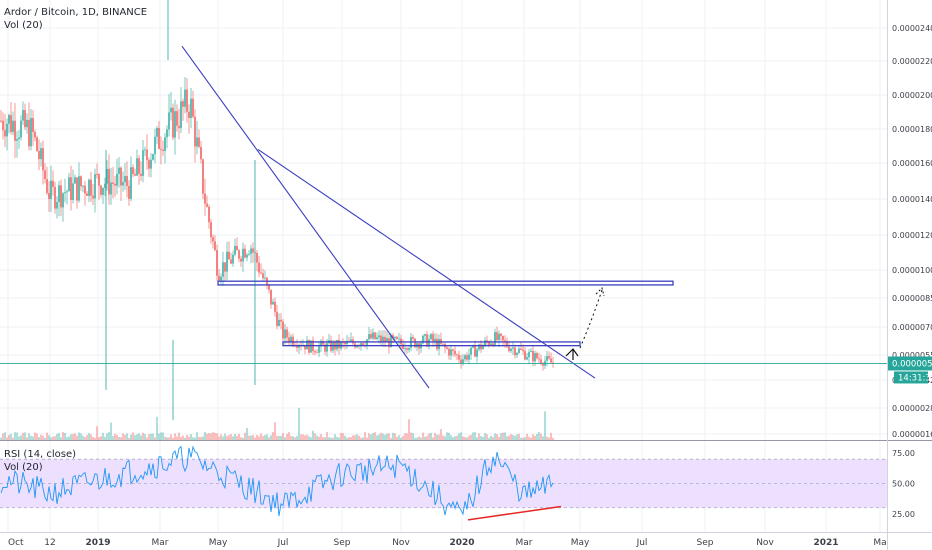 This screenshot has height=550, width=932. Describe the element at coordinates (16, 543) in the screenshot. I see `time-tick-label: Oct` at that location.